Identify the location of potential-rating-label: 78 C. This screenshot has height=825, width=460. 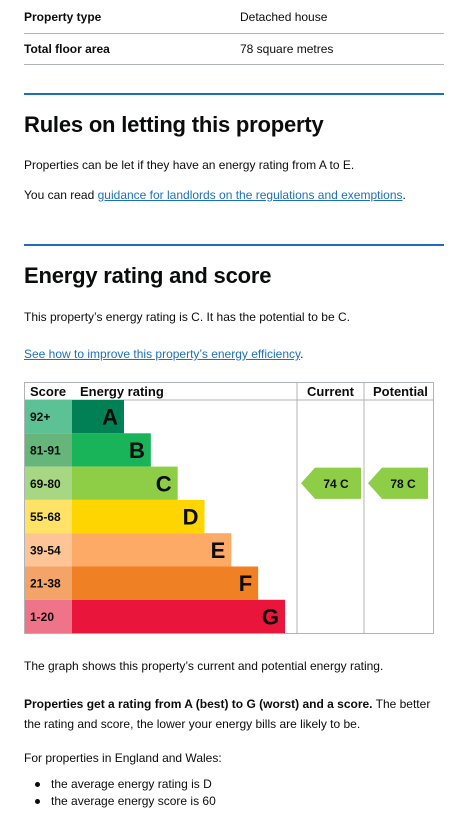
(403, 484).